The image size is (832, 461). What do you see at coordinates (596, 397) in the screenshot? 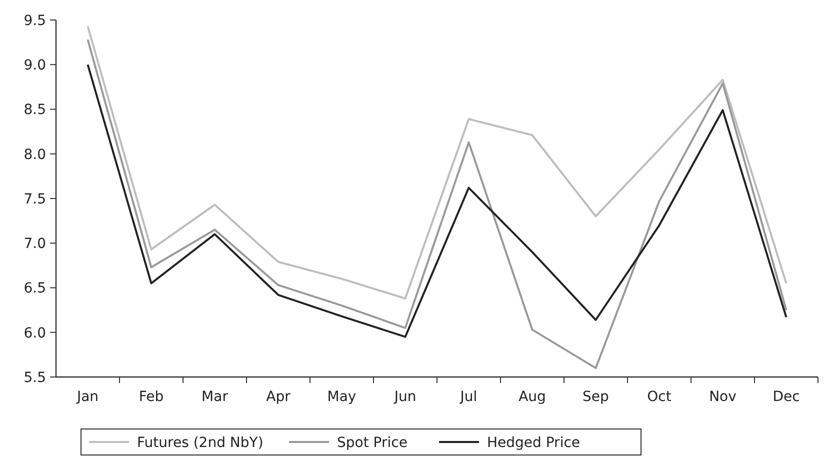
I see `x-tick-label: Sep` at bounding box center [596, 397].